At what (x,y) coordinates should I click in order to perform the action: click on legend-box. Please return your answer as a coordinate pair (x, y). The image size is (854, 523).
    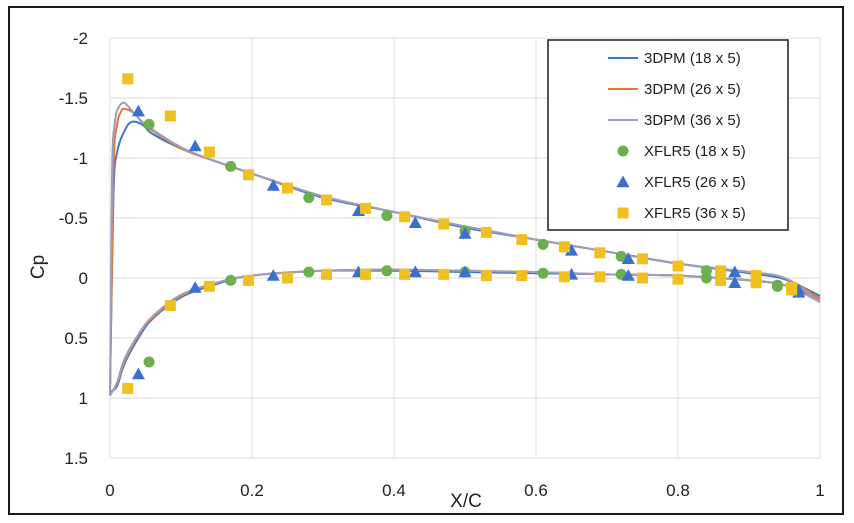
    Looking at the image, I should click on (668, 135).